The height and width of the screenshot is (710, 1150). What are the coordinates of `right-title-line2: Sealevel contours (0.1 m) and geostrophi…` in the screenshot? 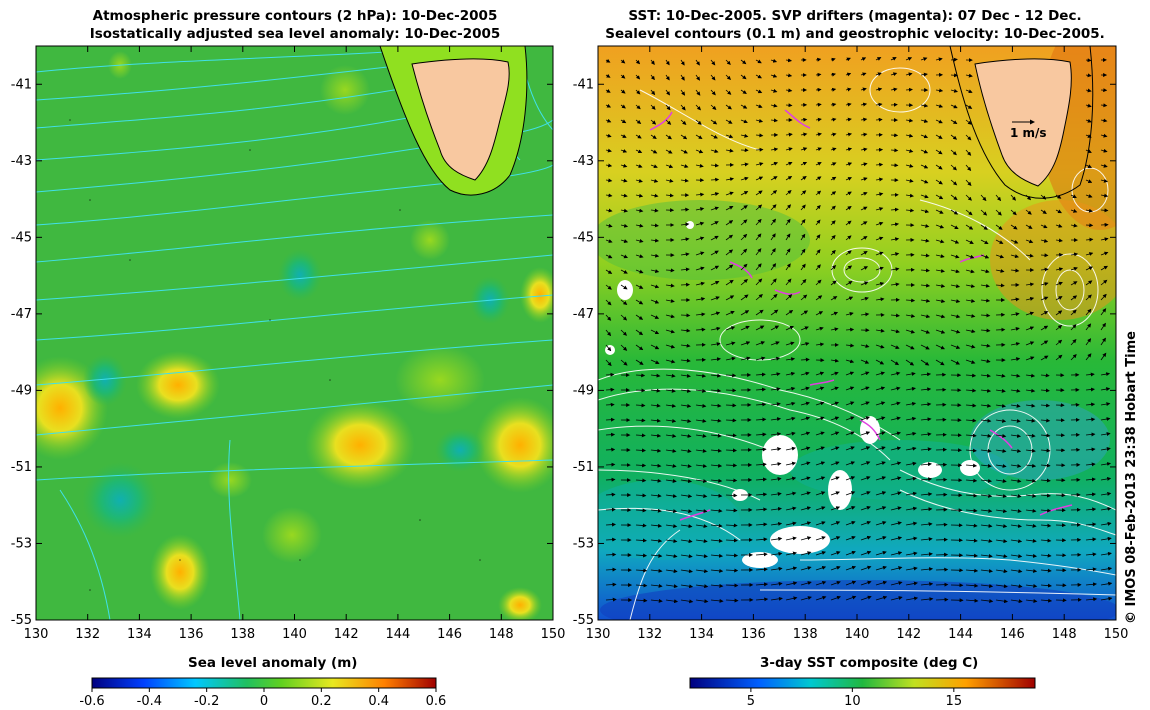 It's located at (855, 34).